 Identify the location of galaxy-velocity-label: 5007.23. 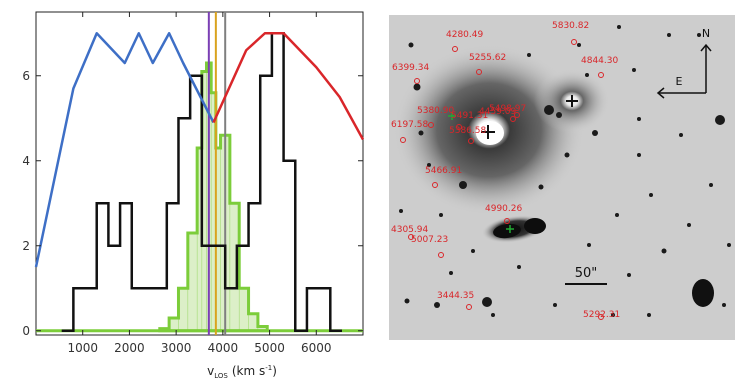
(429, 240).